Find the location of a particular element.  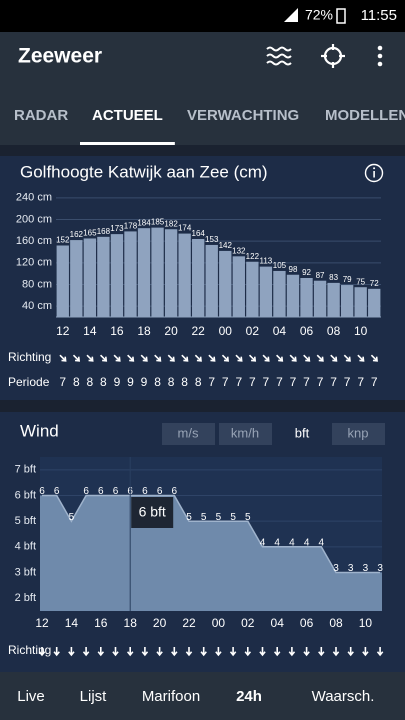

x-tick-label: 14 is located at coordinates (72, 623).